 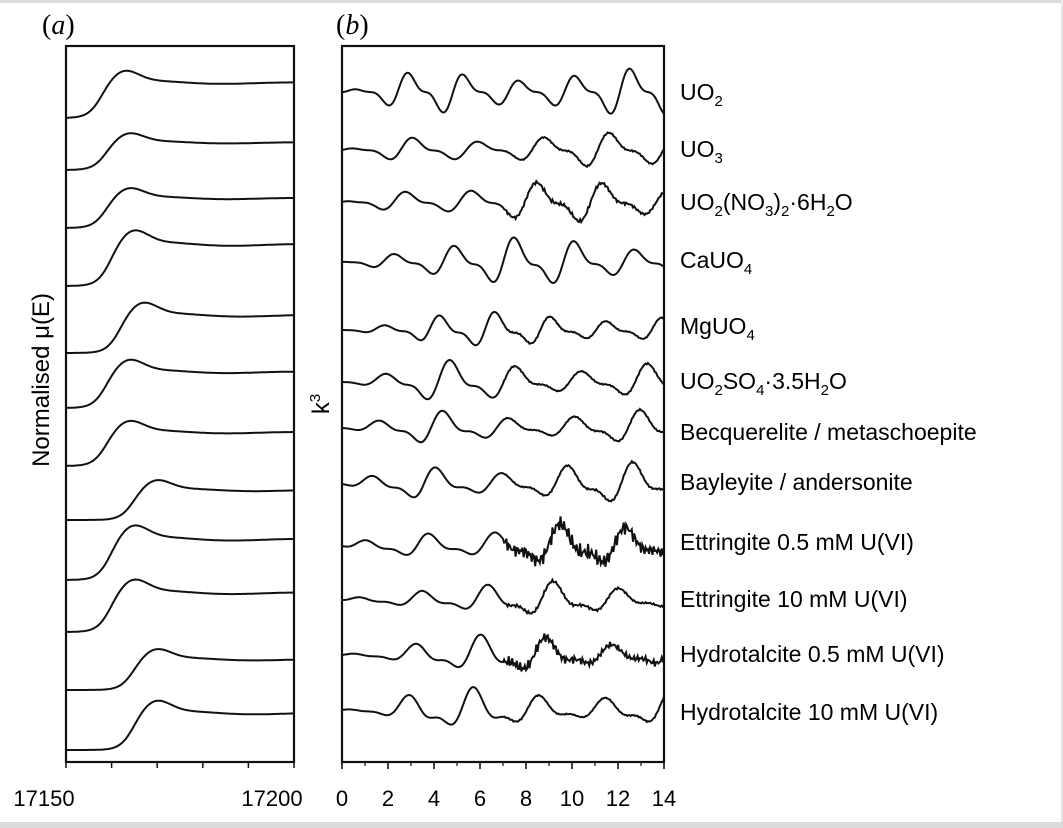 What do you see at coordinates (480, 798) in the screenshot?
I see `panel-b-x-tick-label: 6` at bounding box center [480, 798].